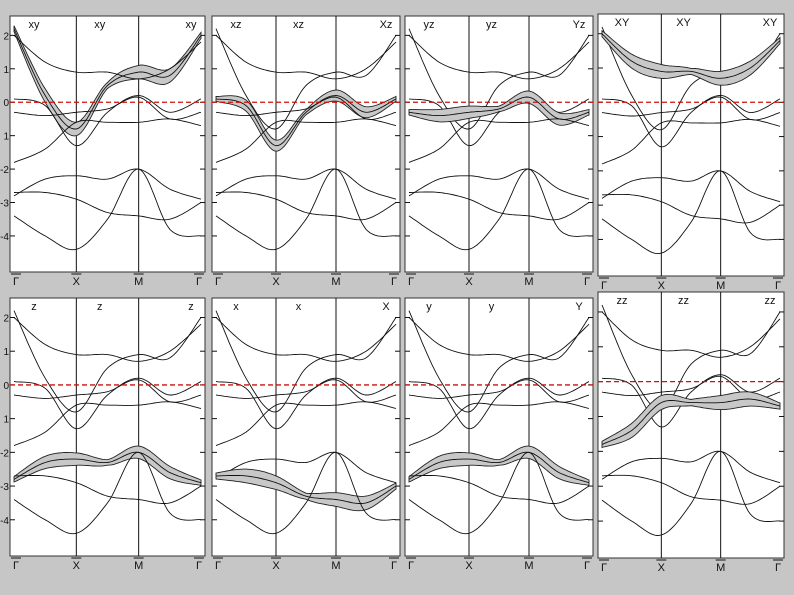  I want to click on orbital-label: X, so click(386, 307).